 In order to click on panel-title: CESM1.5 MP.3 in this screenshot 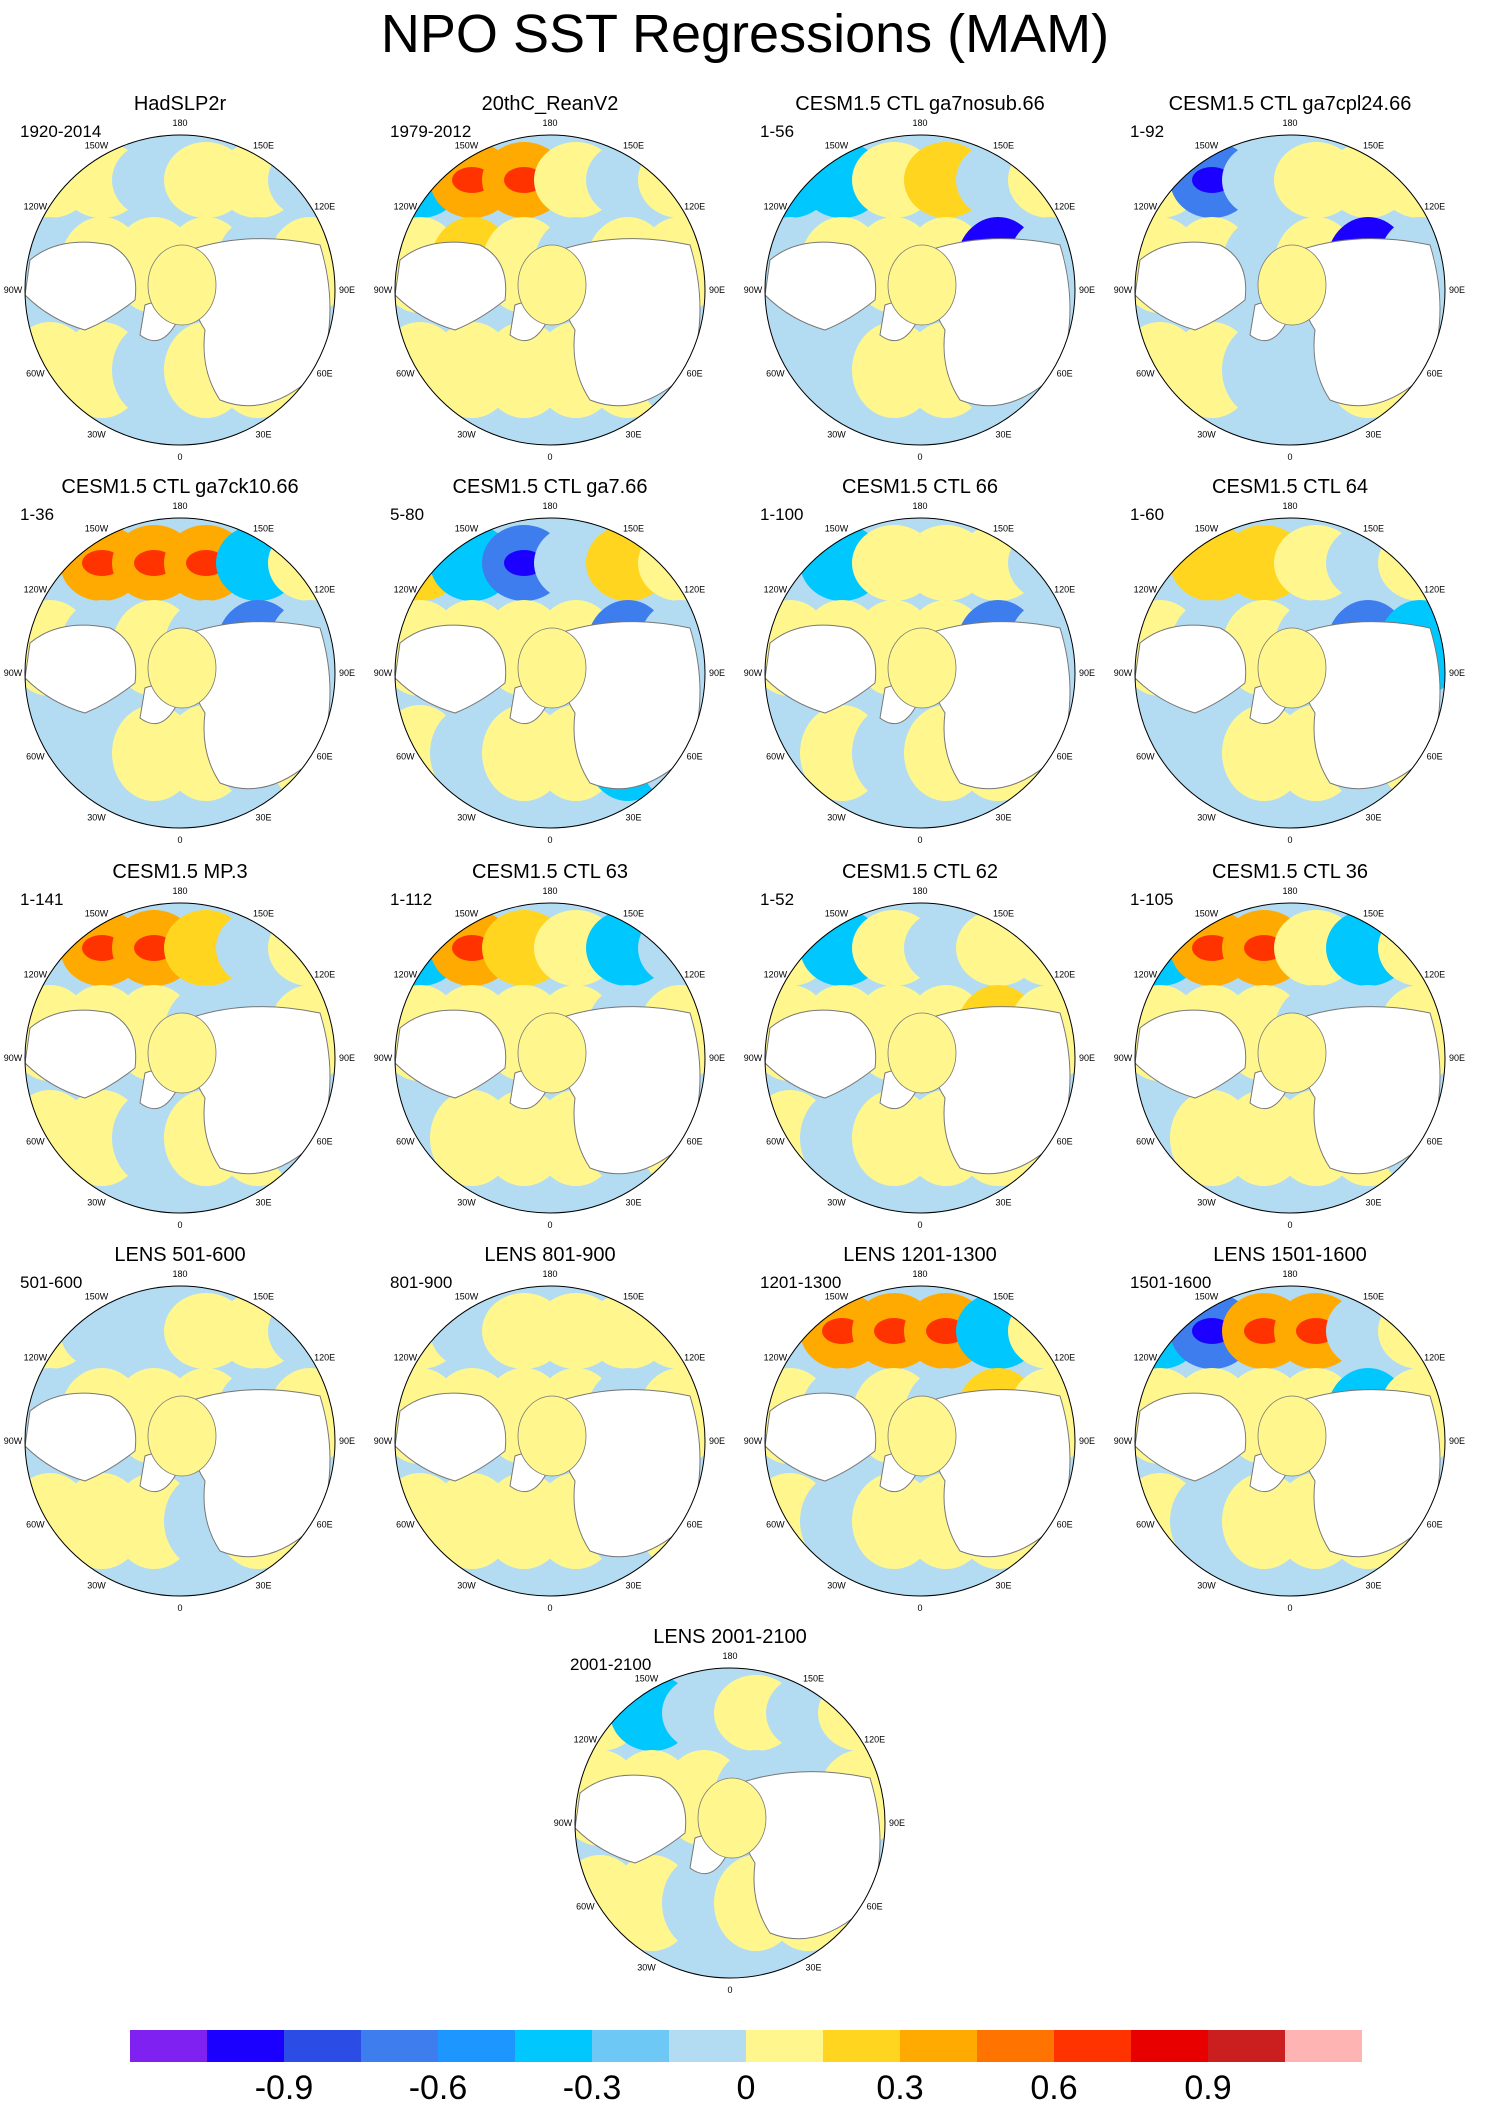, I will do `click(180, 872)`.